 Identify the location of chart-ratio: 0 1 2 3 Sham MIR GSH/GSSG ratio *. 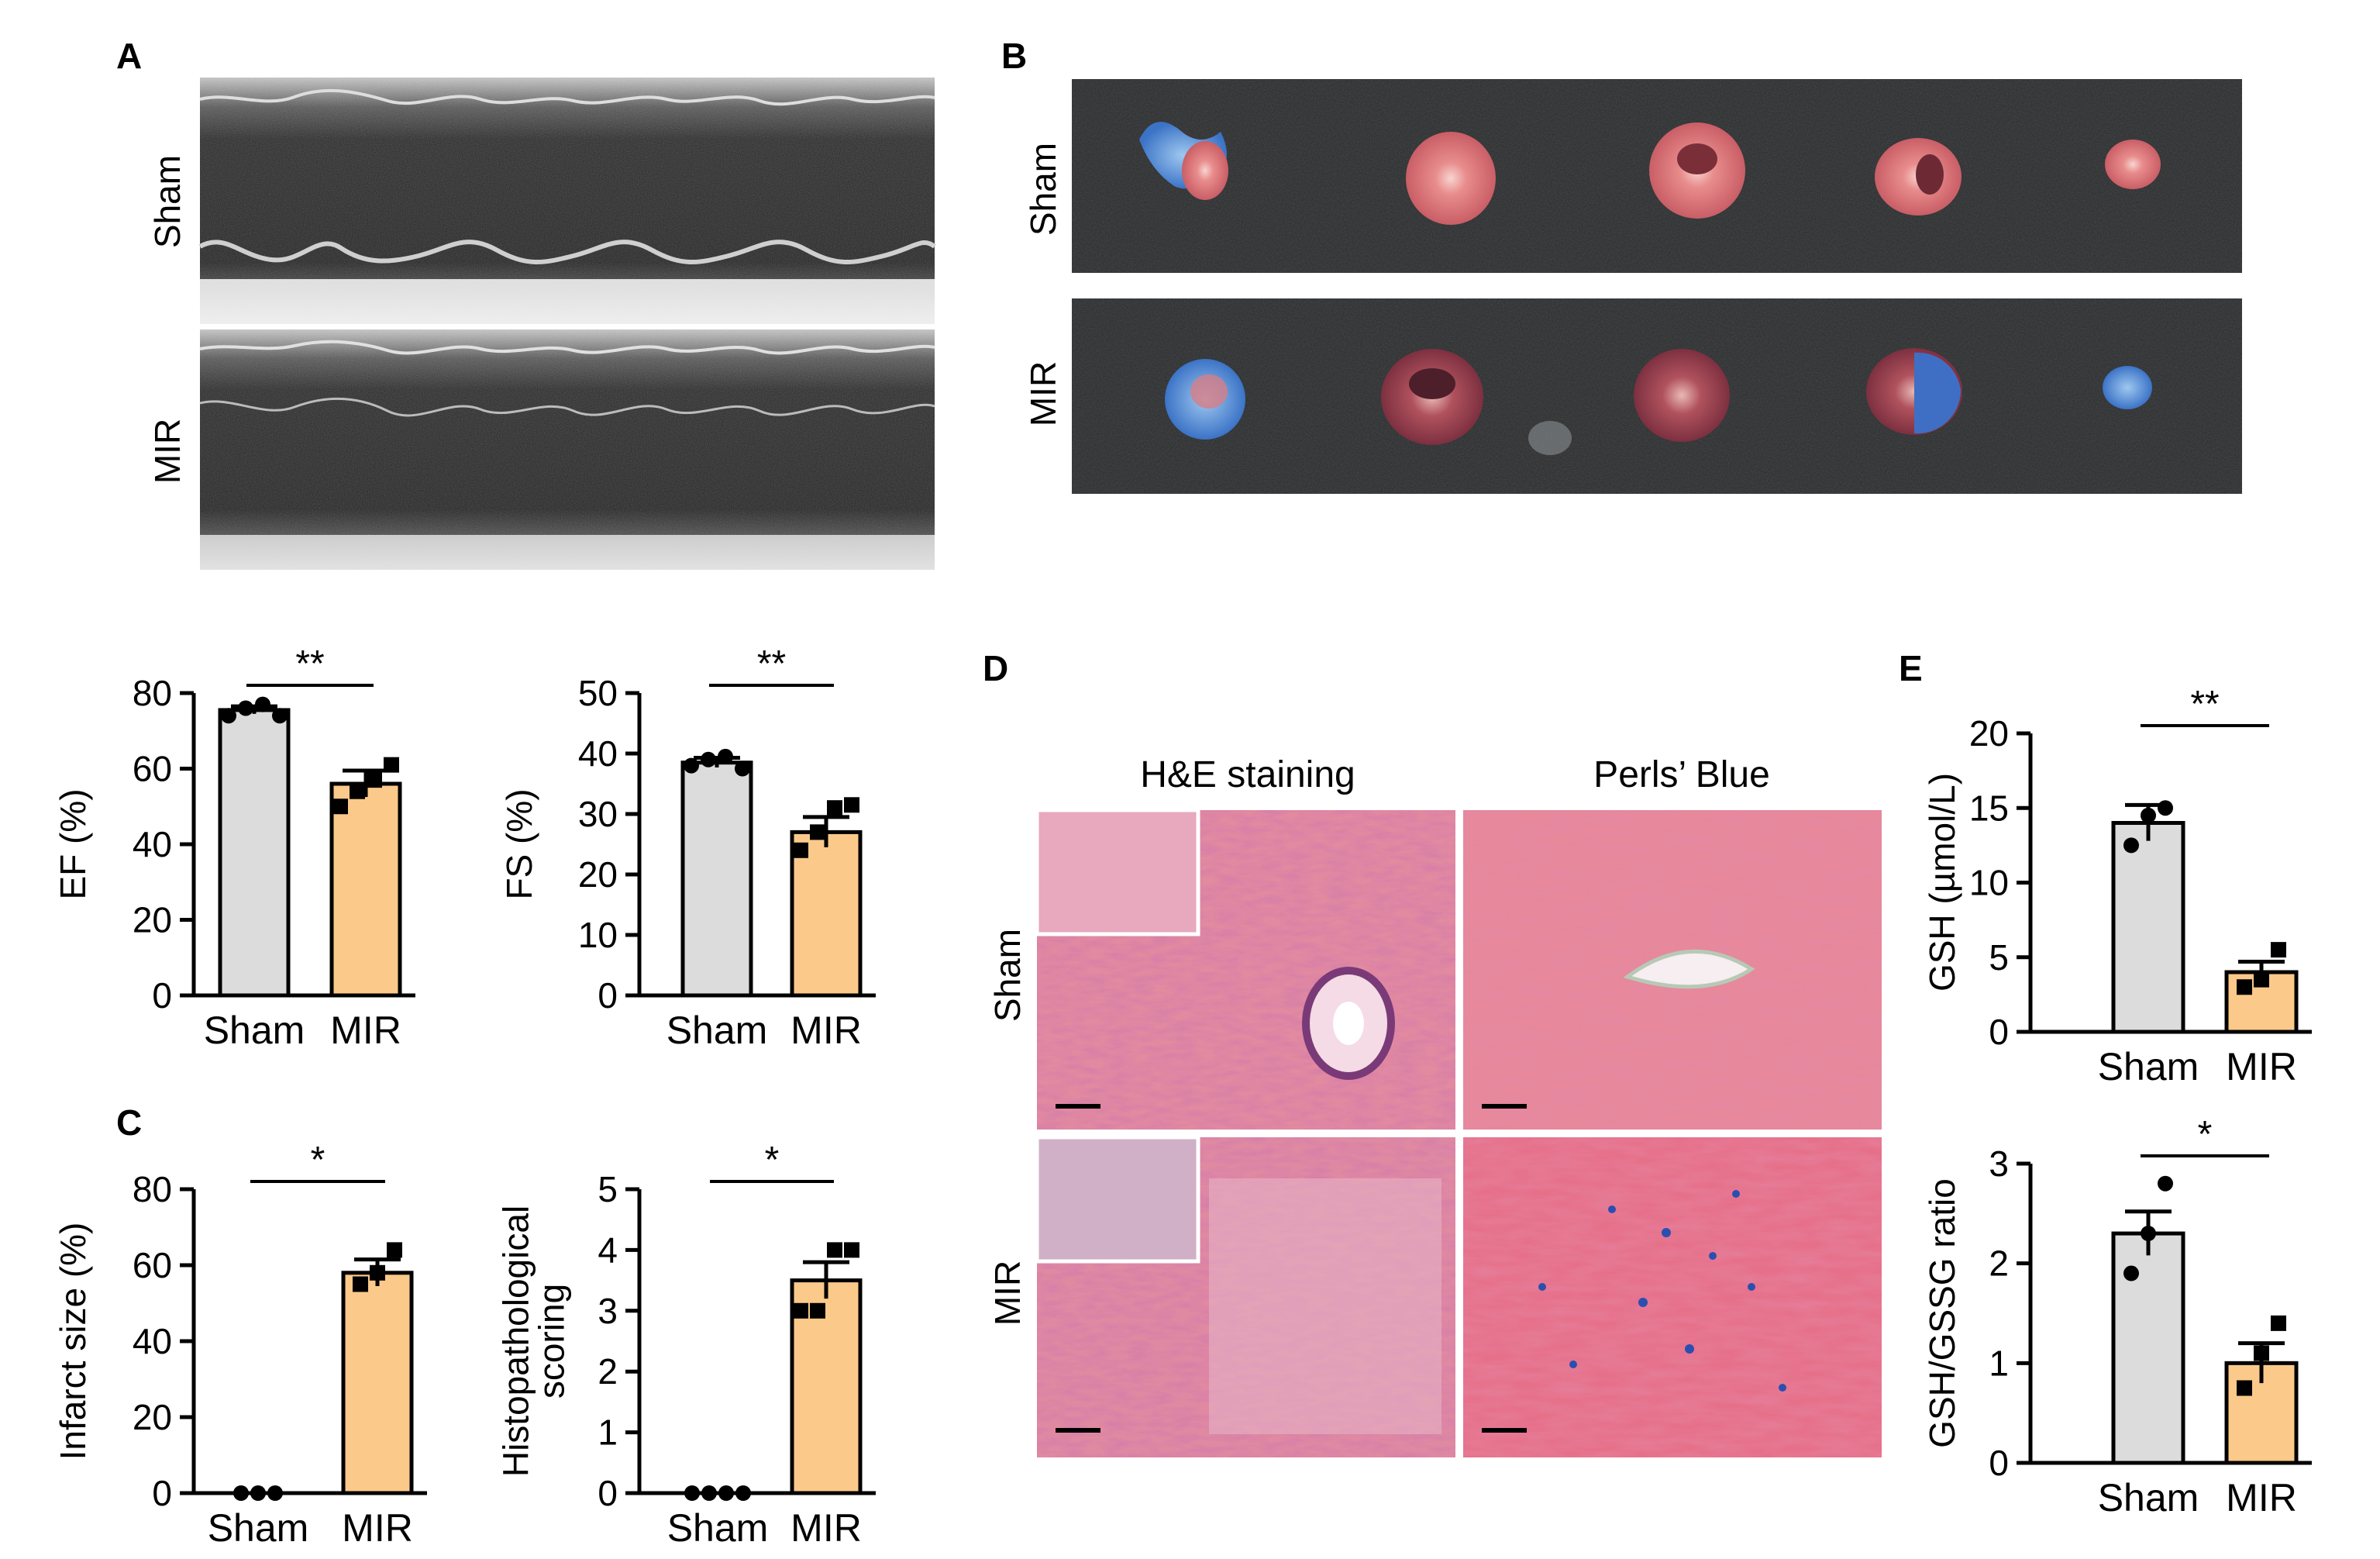
(2117, 1316).